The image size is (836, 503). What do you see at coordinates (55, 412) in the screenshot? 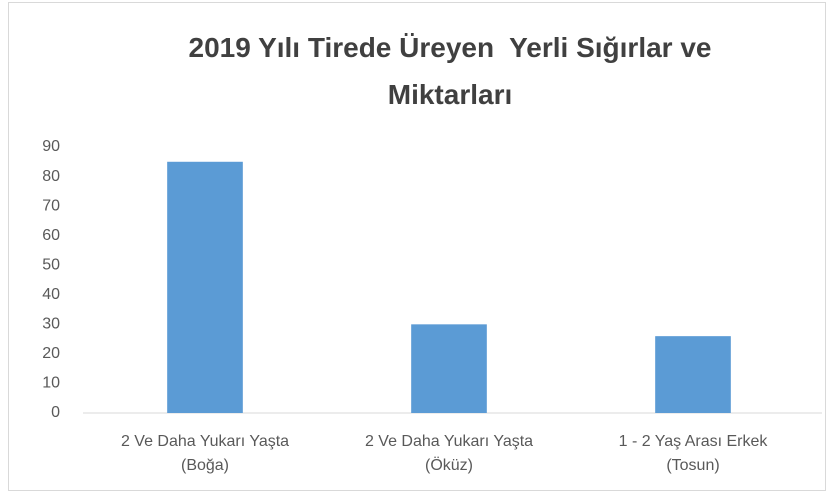
I see `y-tick-label: 0` at bounding box center [55, 412].